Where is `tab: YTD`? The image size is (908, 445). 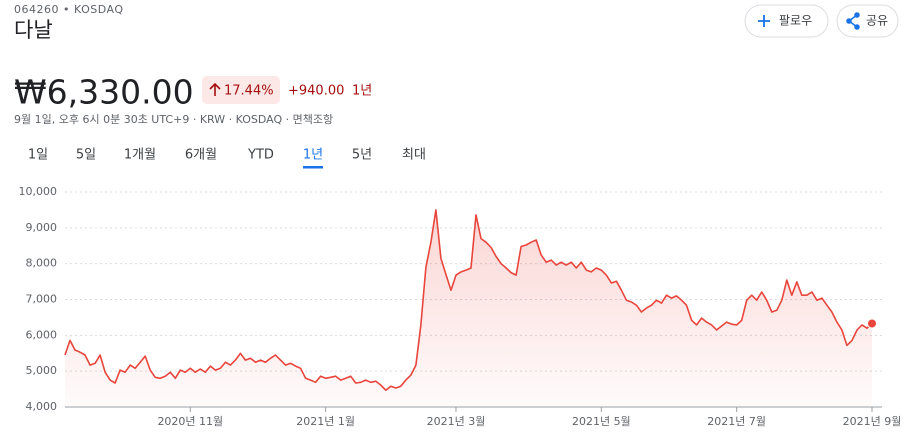
tab: YTD is located at coordinates (260, 155).